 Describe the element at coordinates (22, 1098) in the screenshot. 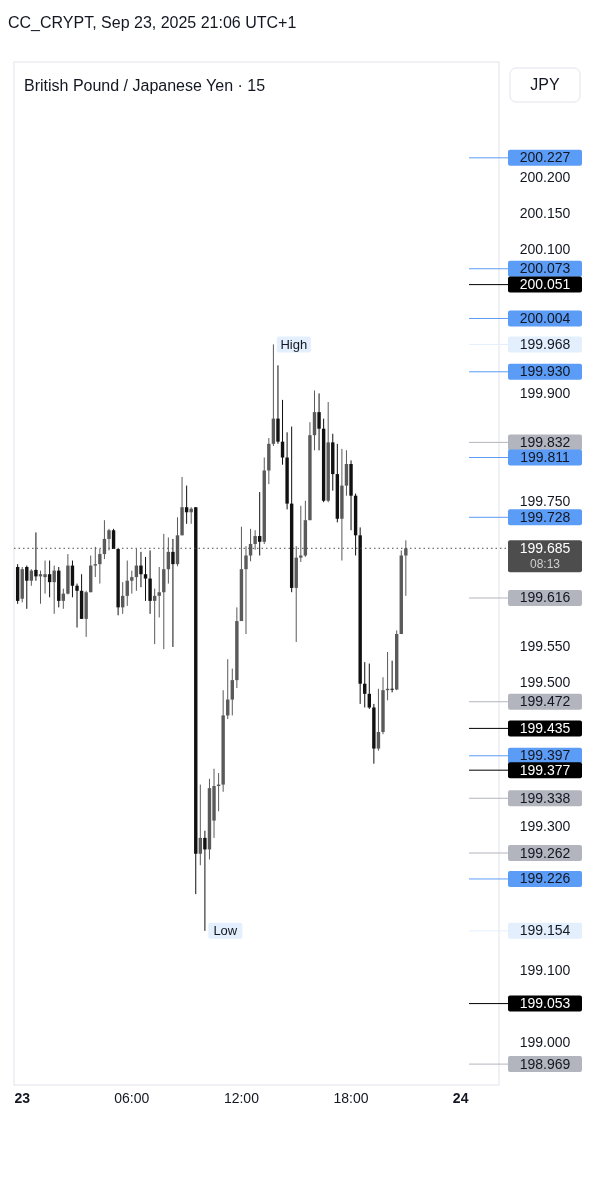

I see `x-tick-label: 23` at that location.